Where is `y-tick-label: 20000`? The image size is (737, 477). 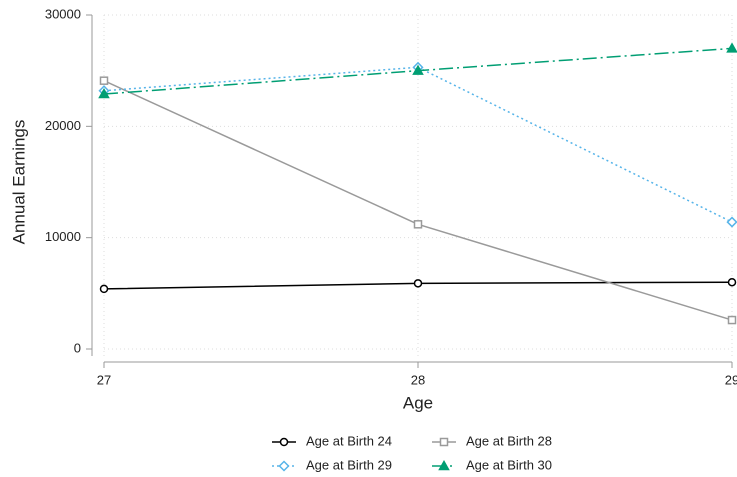 y-tick-label: 20000 is located at coordinates (63, 125).